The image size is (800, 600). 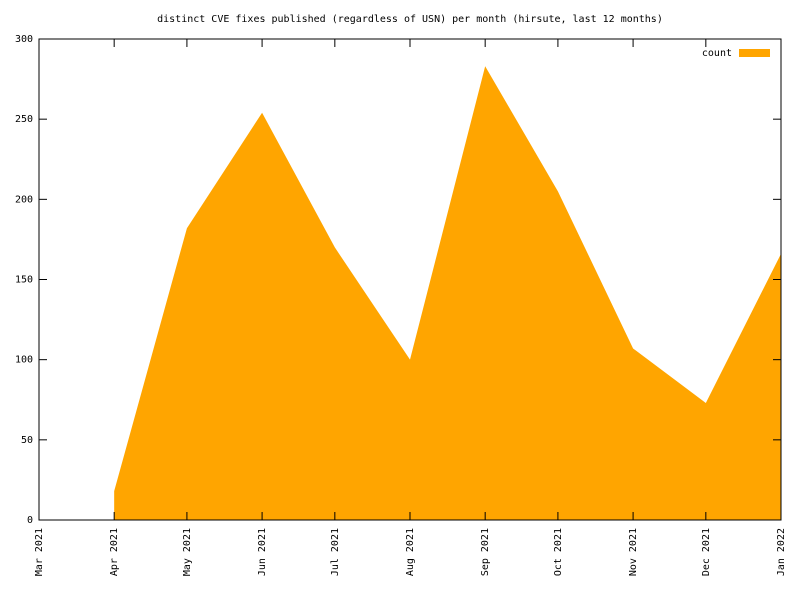 I want to click on y-tick-label: 300, so click(x=24, y=39).